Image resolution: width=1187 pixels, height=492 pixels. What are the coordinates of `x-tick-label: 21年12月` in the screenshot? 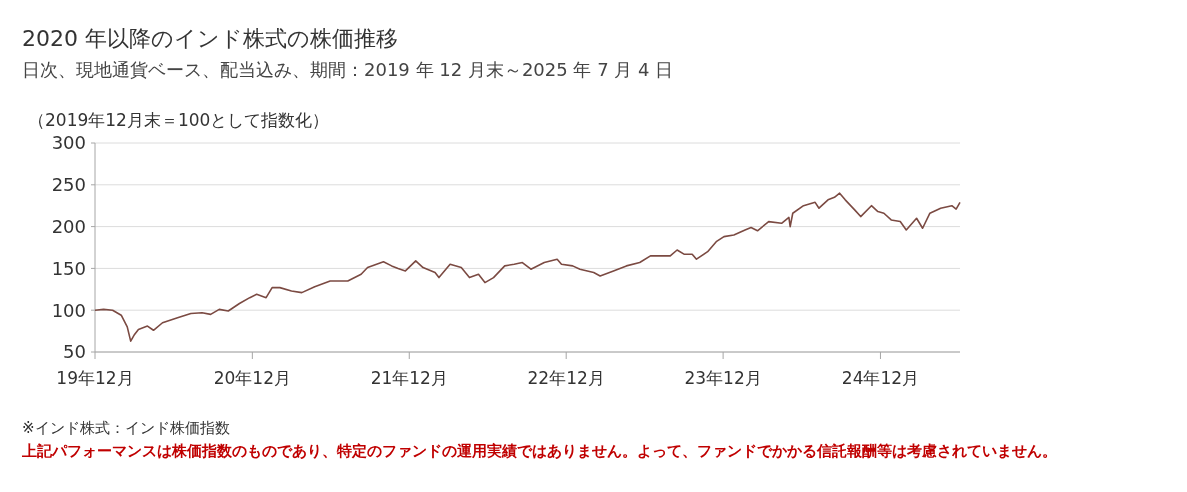 It's located at (409, 378).